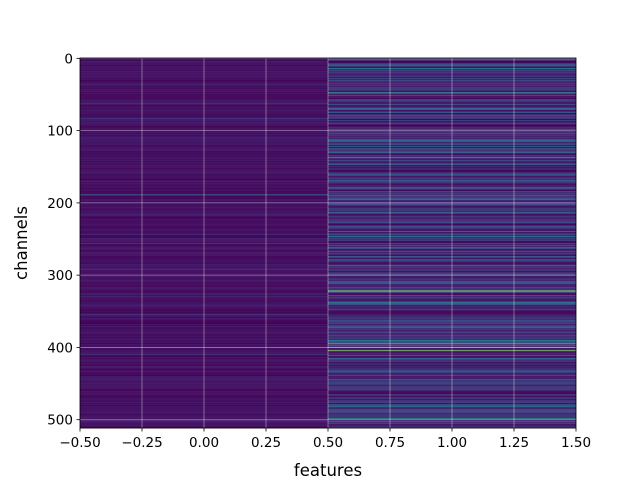 The width and height of the screenshot is (640, 480). Describe the element at coordinates (63, 240) in the screenshot. I see `y-axis-ticks: 0 100 200 300 400 500` at that location.